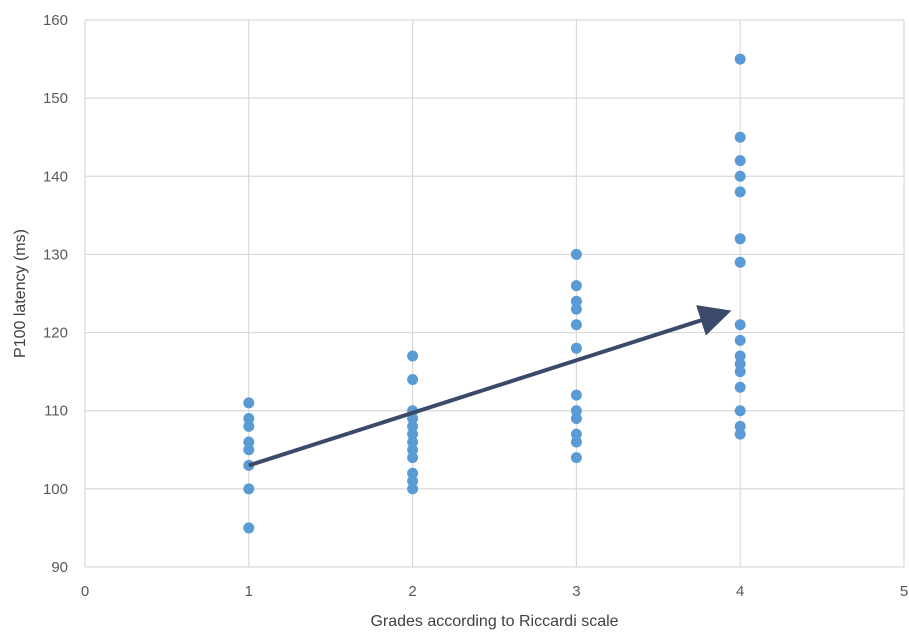  What do you see at coordinates (55, 176) in the screenshot?
I see `y-tick-label: 140` at bounding box center [55, 176].